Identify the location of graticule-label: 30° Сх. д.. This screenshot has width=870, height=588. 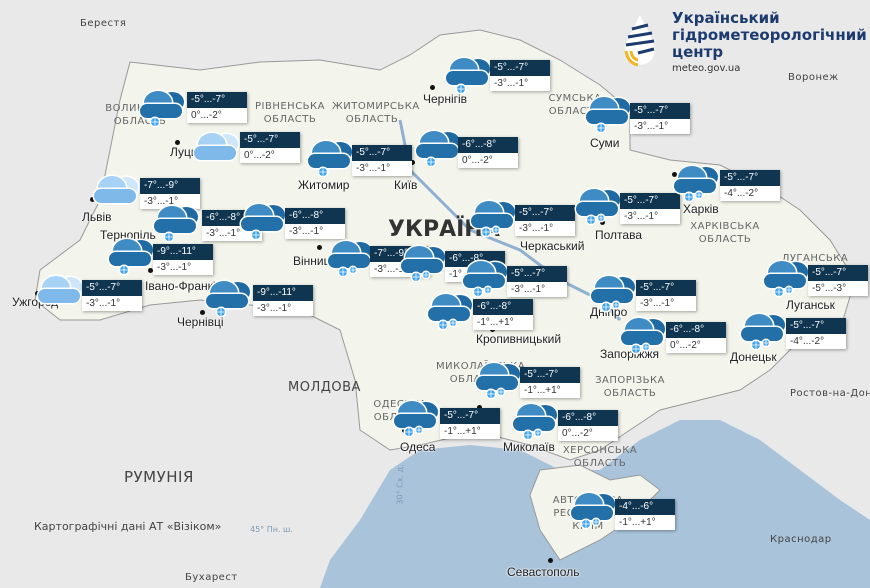
(400, 484).